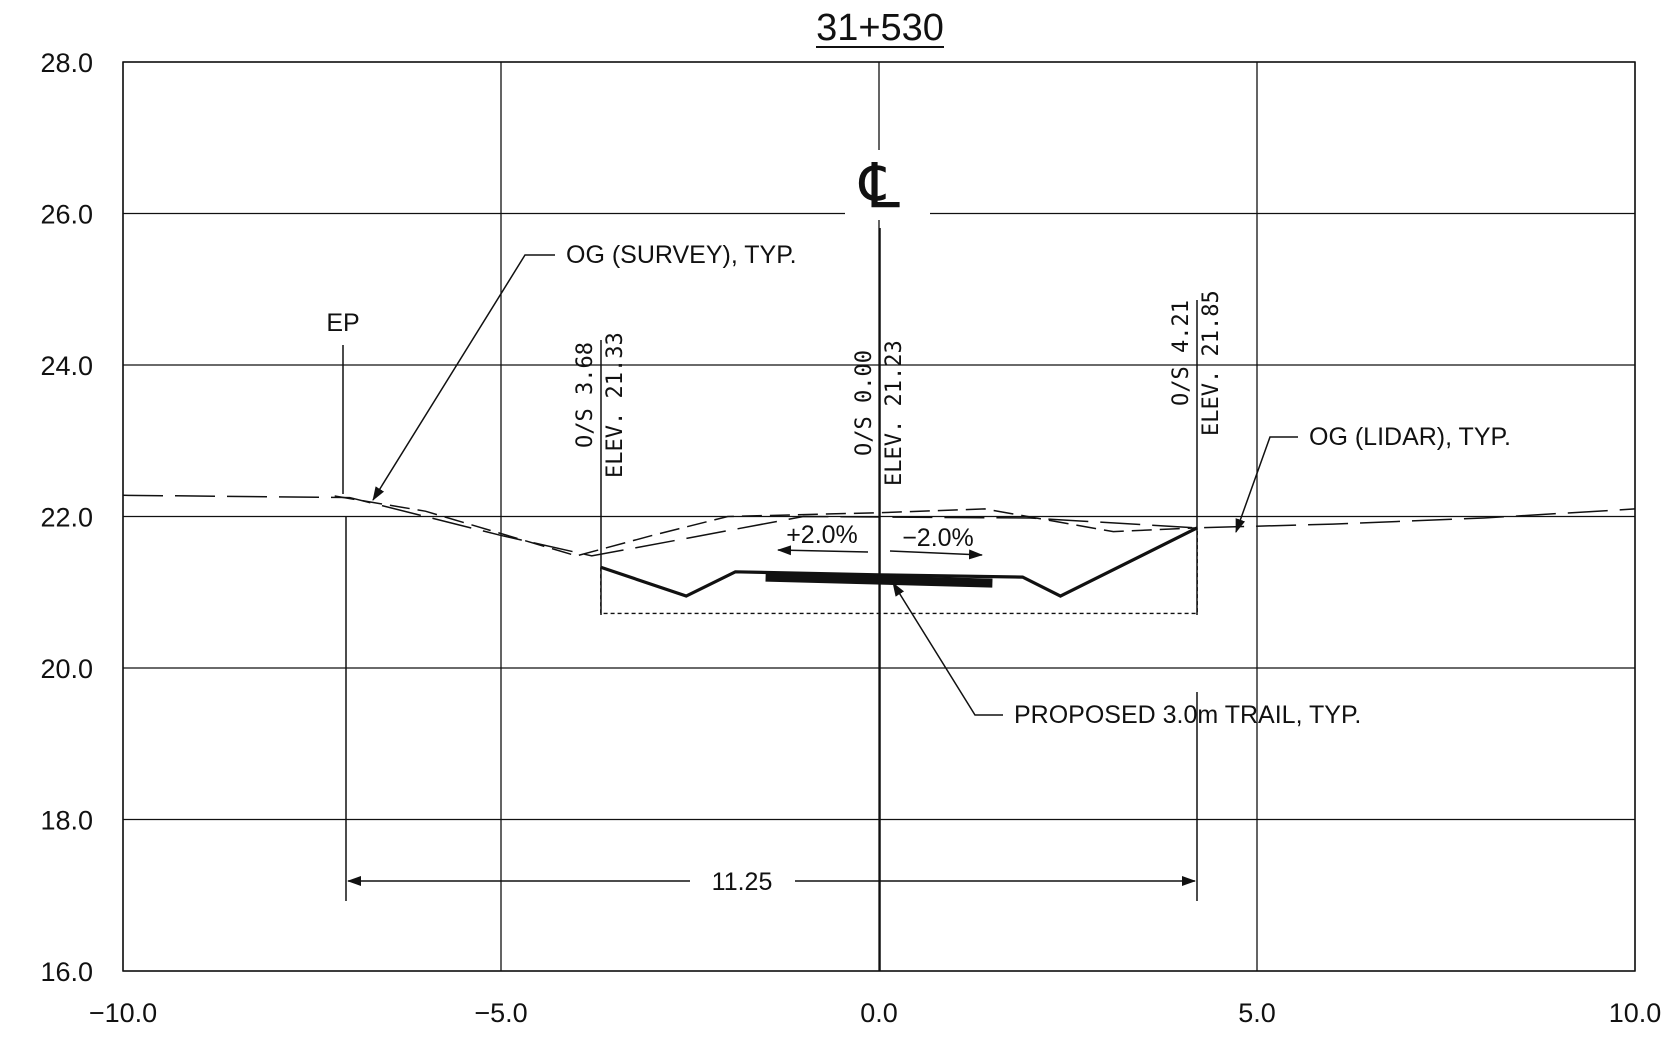  I want to click on offset-callout-center: O/S 0.00 ELEV. 21.23, so click(879, 413).